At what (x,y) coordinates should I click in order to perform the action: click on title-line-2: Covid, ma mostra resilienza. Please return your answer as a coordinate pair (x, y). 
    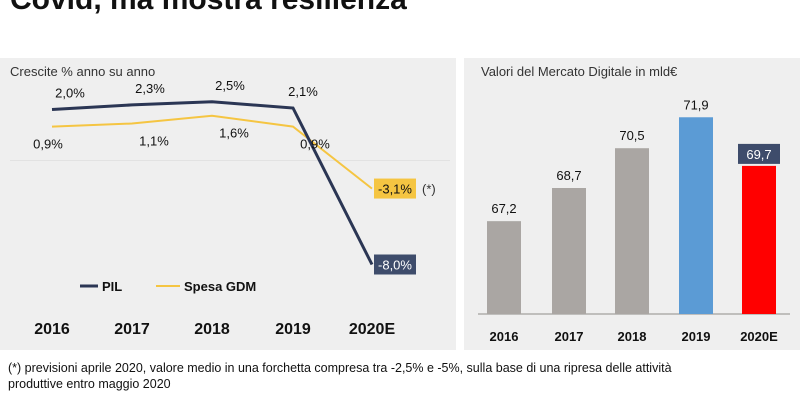
    Looking at the image, I should click on (208, 8).